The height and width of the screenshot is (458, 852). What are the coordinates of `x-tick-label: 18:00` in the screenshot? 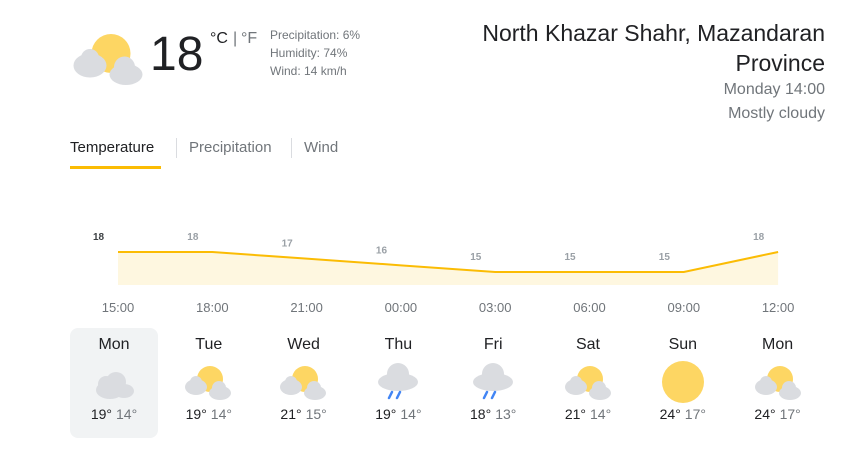 It's located at (212, 307).